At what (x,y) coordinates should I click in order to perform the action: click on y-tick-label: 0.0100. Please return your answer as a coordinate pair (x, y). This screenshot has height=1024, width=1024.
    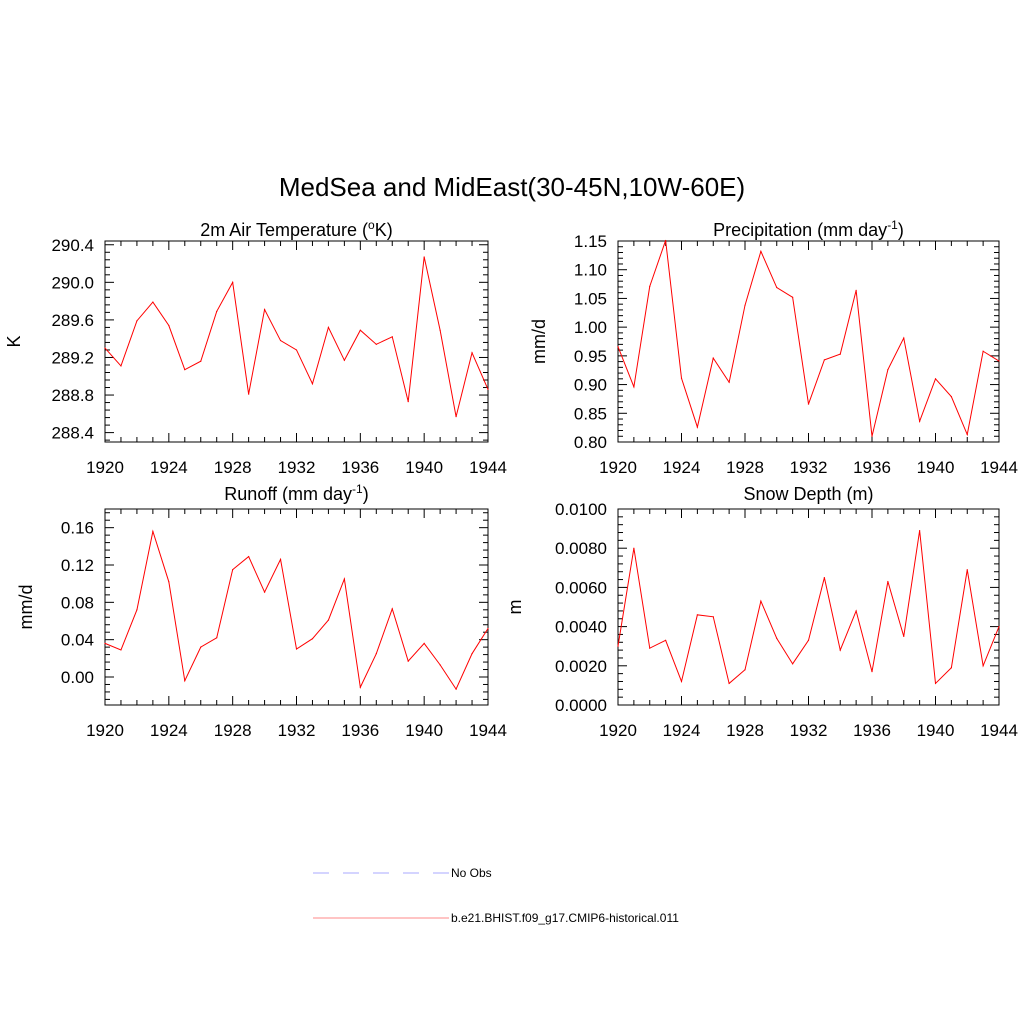
    Looking at the image, I should click on (581, 509).